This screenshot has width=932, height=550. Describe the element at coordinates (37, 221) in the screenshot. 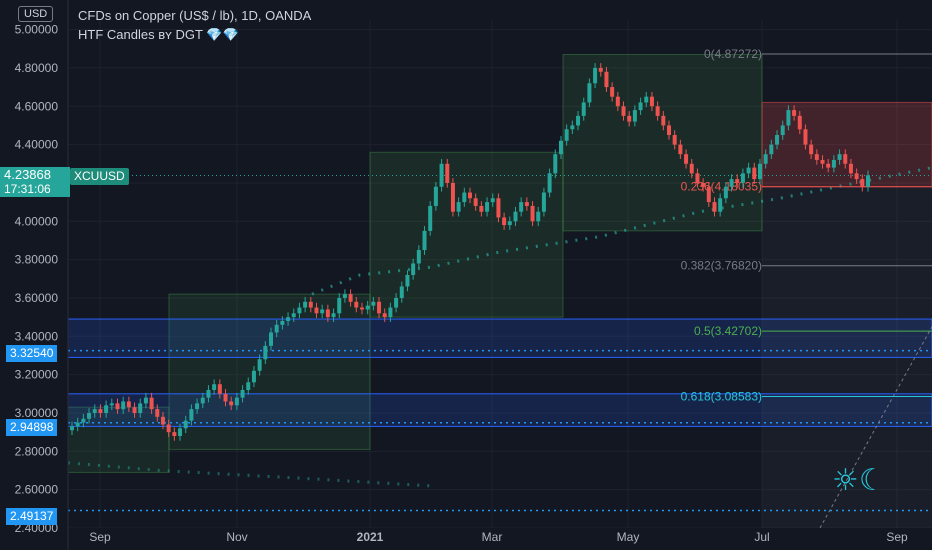

I see `y-tick-label: 4.00000` at that location.